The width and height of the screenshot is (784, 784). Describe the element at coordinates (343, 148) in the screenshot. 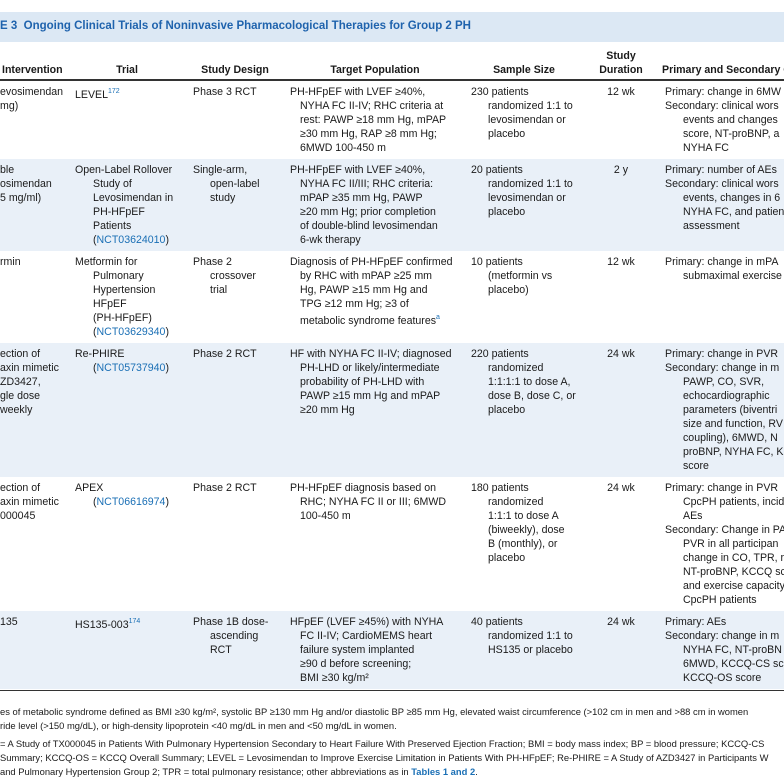

I see `cell-line: 6MWD 100-450 m` at that location.